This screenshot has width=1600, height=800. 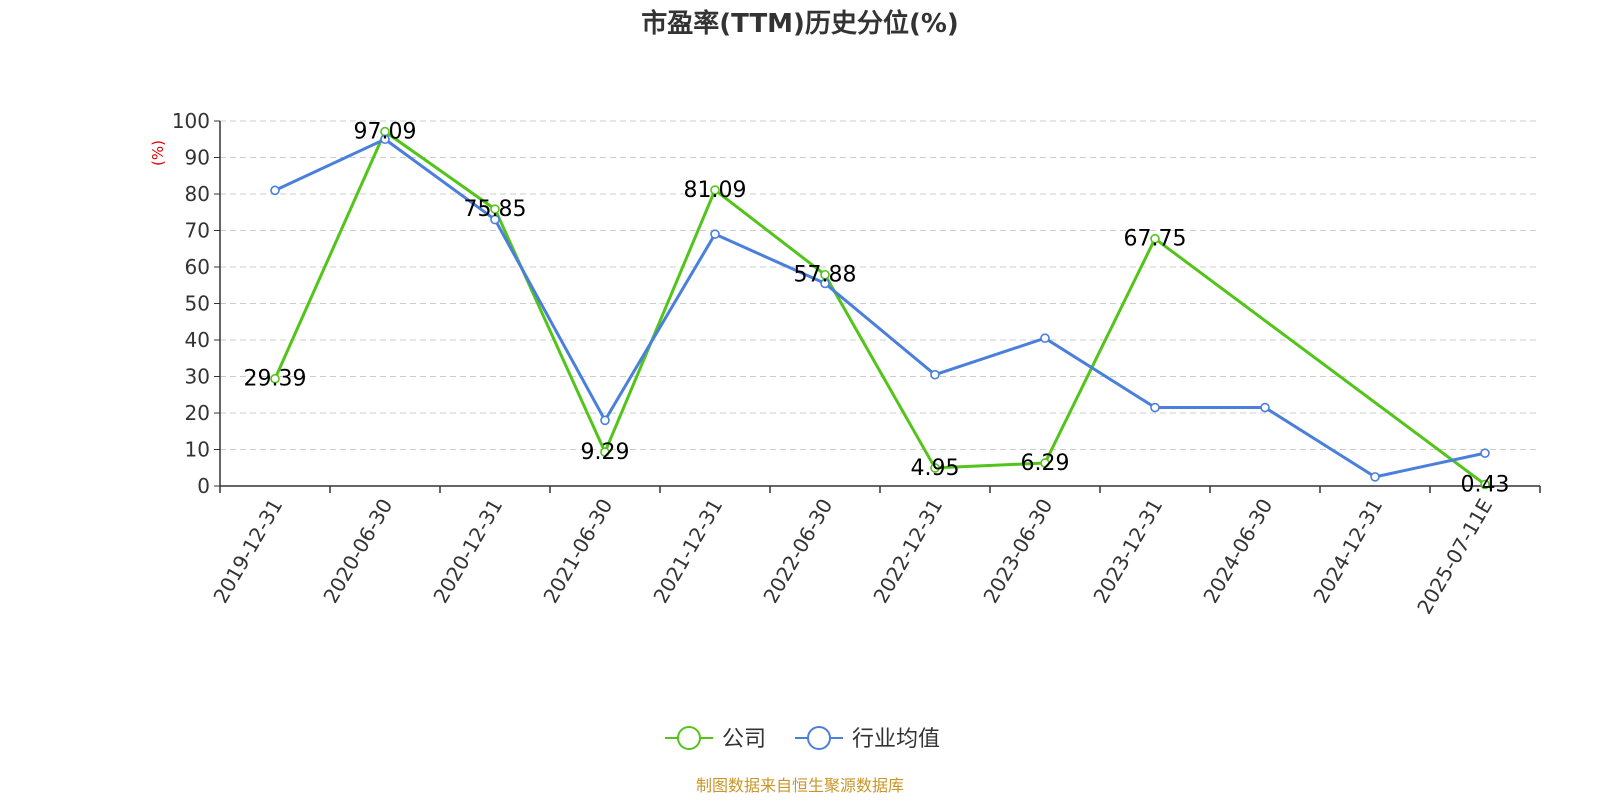 I want to click on data-label: 9.29, so click(x=605, y=452).